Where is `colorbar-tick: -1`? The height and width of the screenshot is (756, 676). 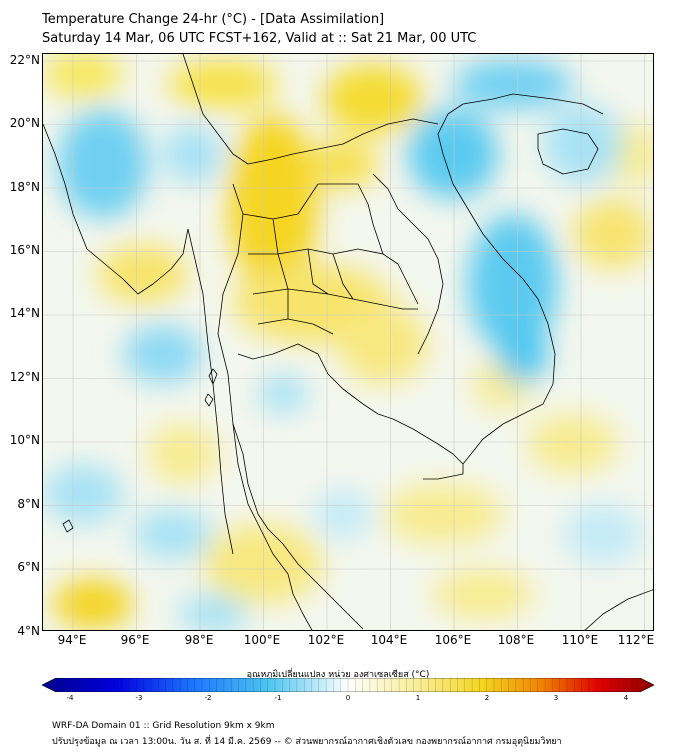
colorbar-tick: -1 is located at coordinates (278, 698).